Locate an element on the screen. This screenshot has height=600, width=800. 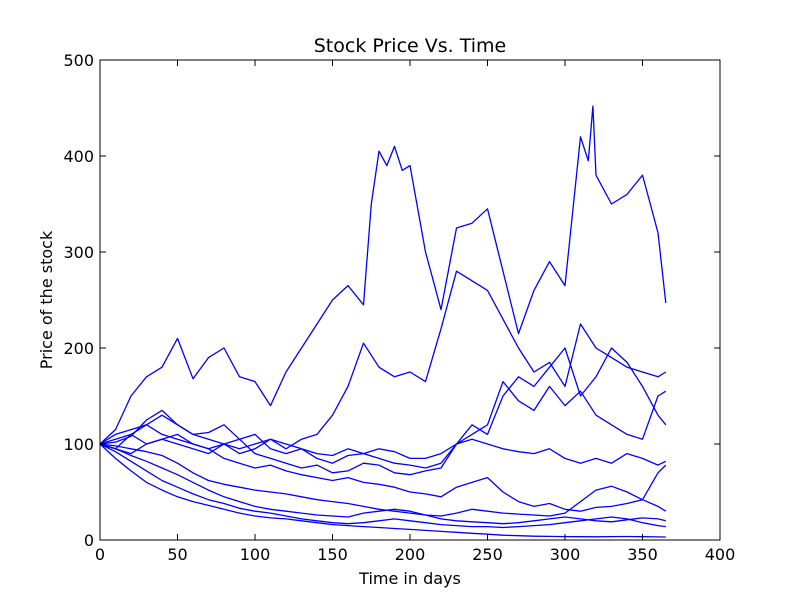
x-tick-label: 150 is located at coordinates (332, 554).